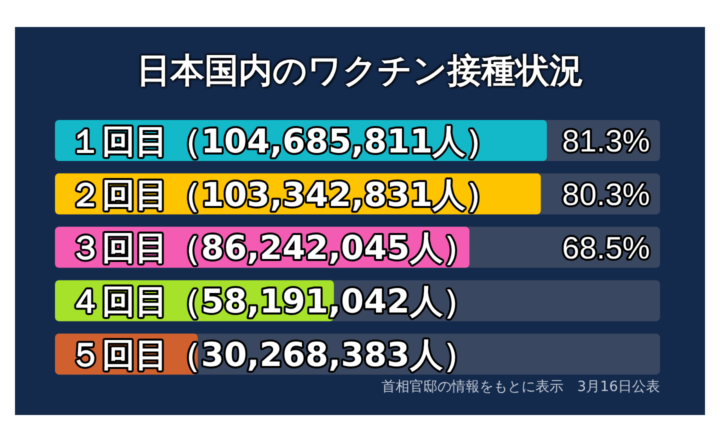  I want to click on y-tick-label: ５回目（30,268,383人）, so click(272, 354).